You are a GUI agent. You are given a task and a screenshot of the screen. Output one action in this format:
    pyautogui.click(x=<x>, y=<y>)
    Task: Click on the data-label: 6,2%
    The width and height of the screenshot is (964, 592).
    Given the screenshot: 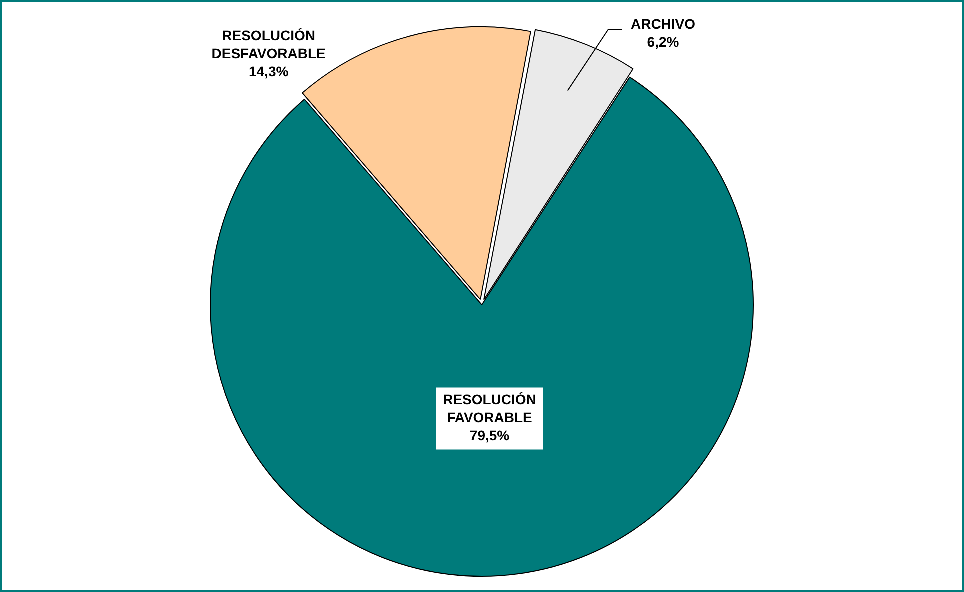 What is the action you would take?
    pyautogui.click(x=663, y=42)
    